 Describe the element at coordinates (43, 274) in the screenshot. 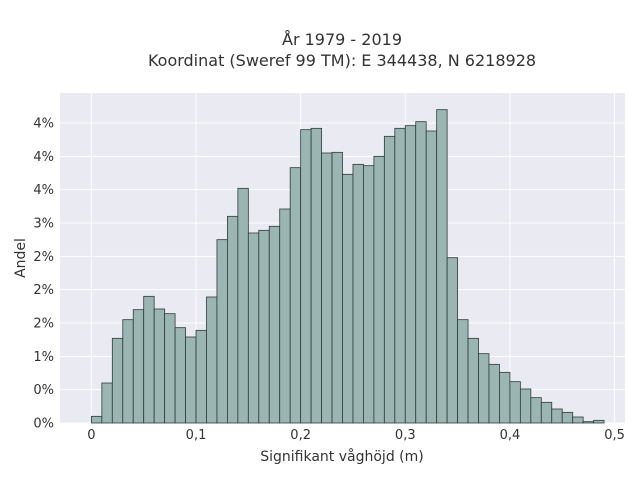

I see `y-axis-ticks: 0% 0% 1% 2% 2% 2% 3% 4% 4% 4%` at that location.